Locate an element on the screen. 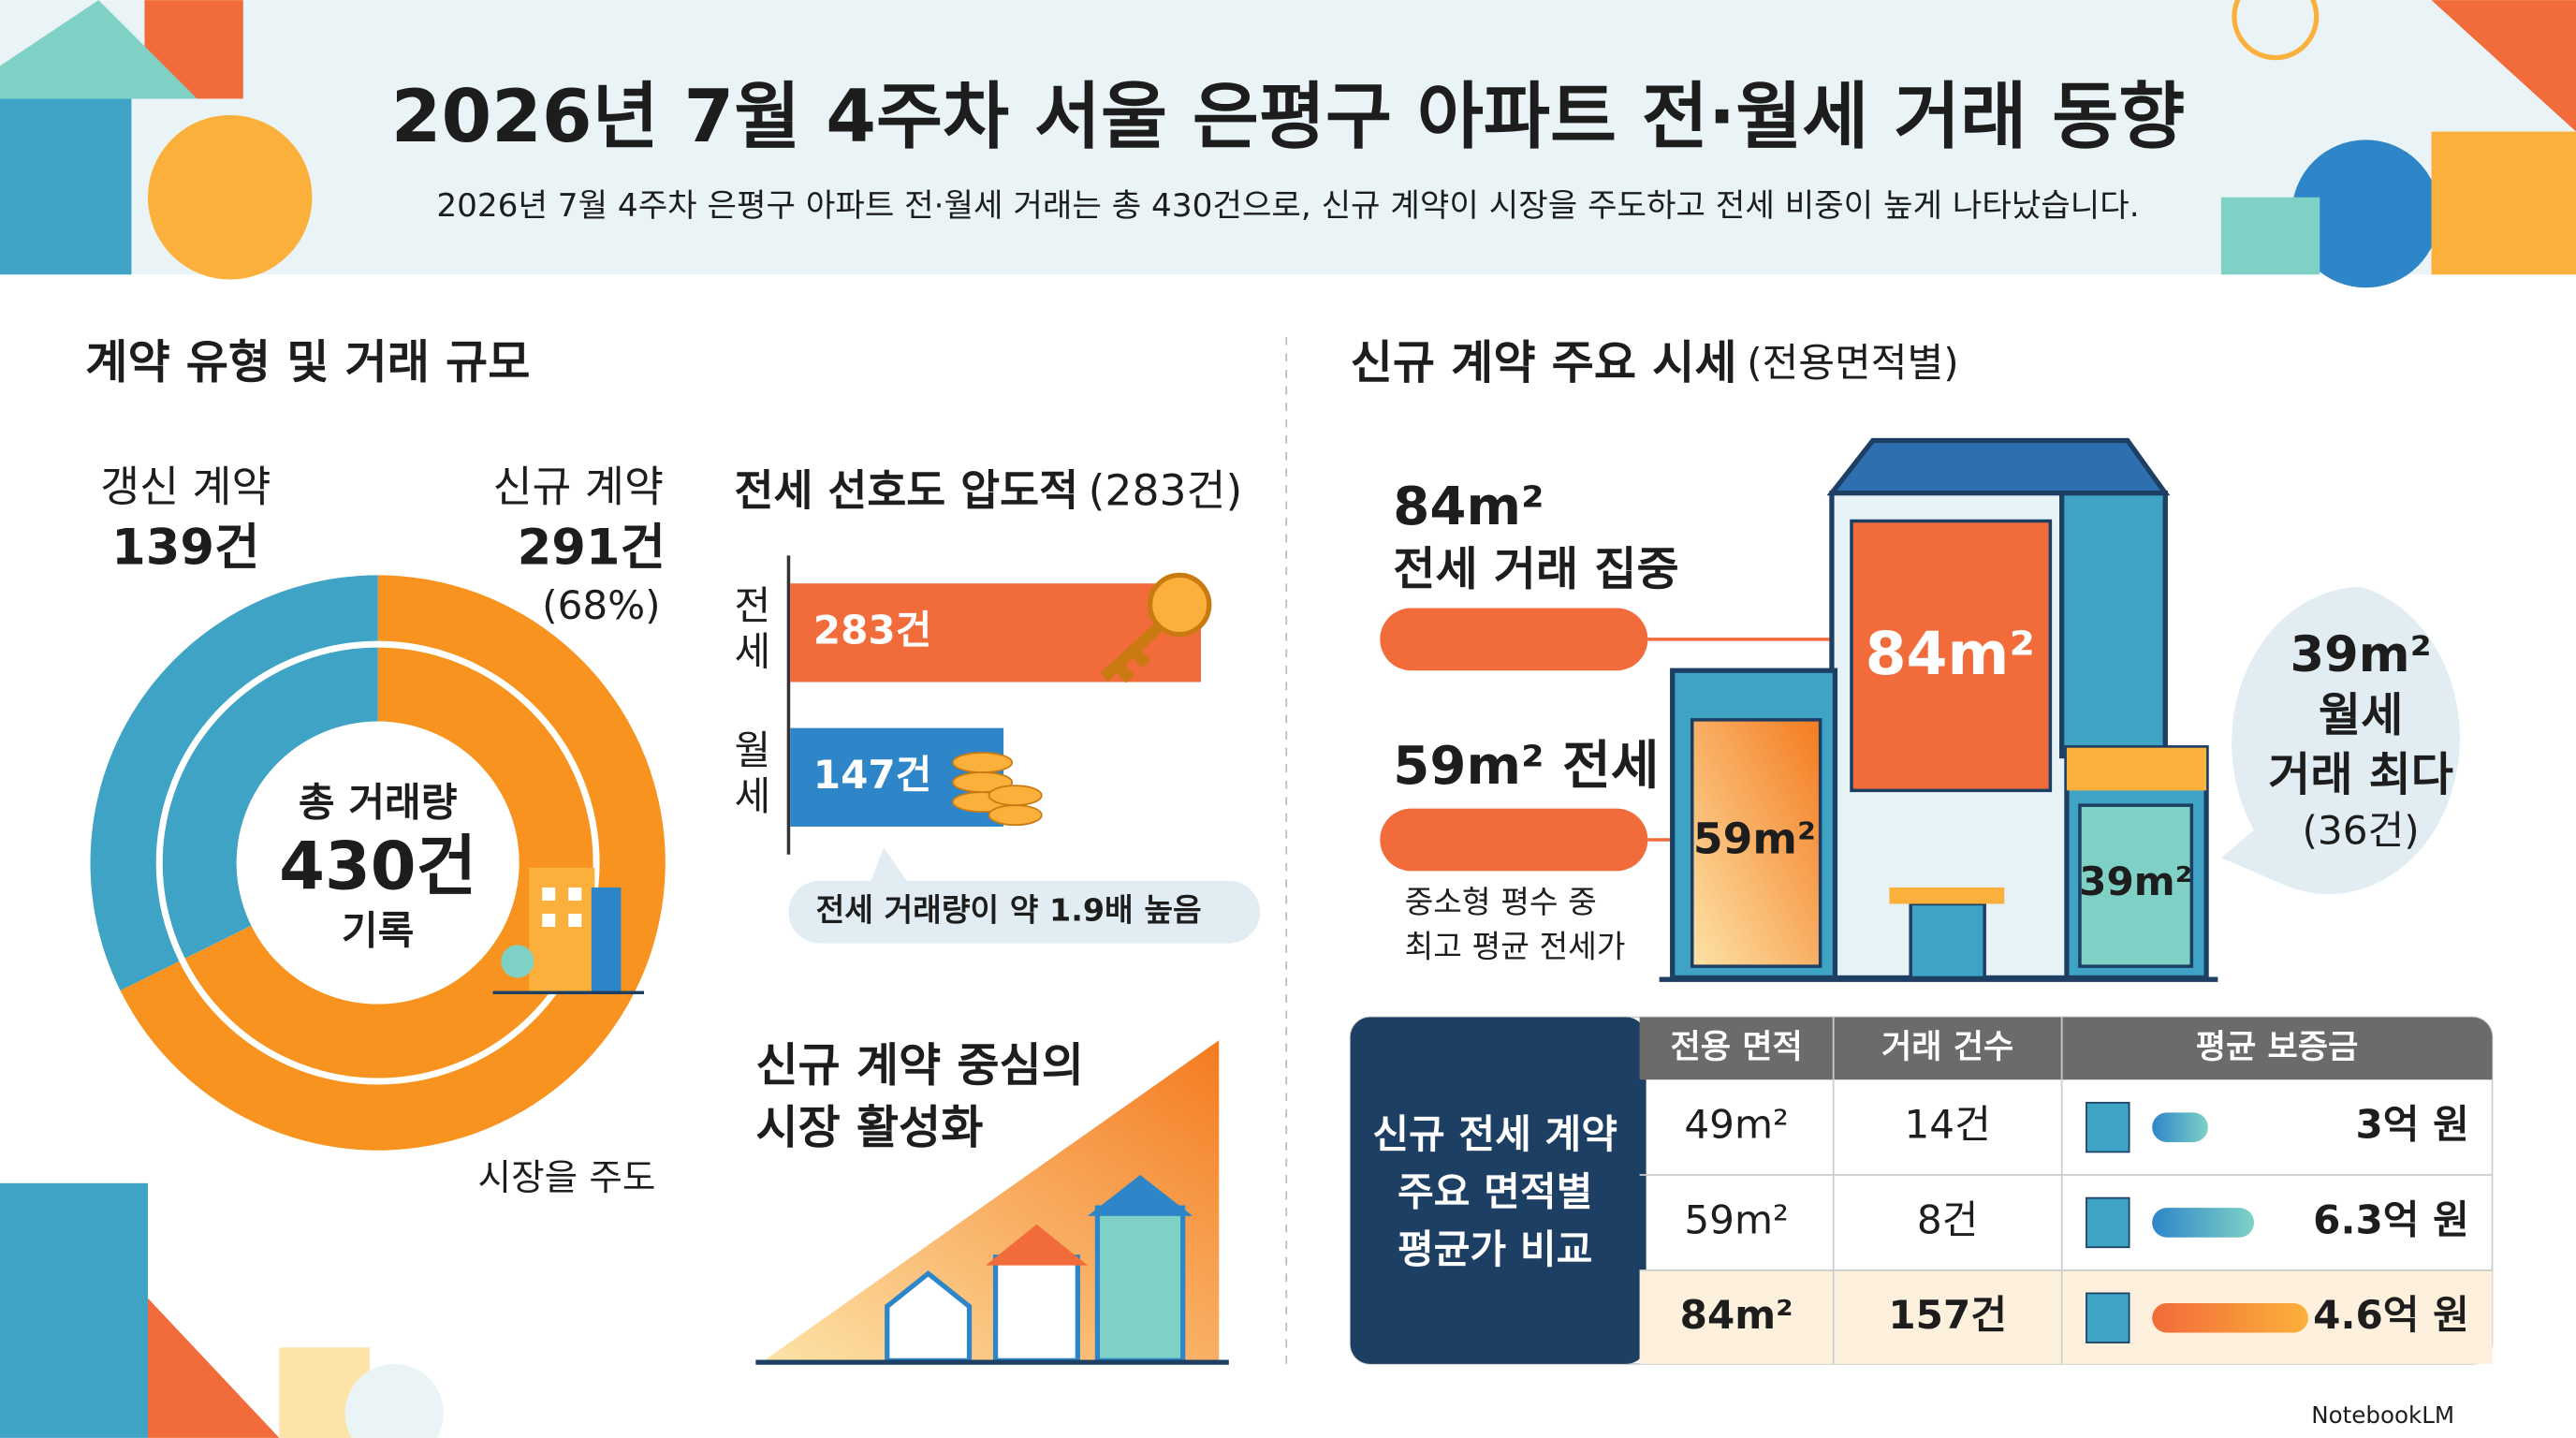  table-cell: 4.6억 원 is located at coordinates (2391, 1315).